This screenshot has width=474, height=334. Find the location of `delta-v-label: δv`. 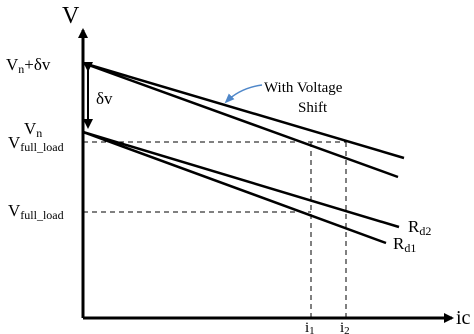

delta-v-label: δv is located at coordinates (104, 98).